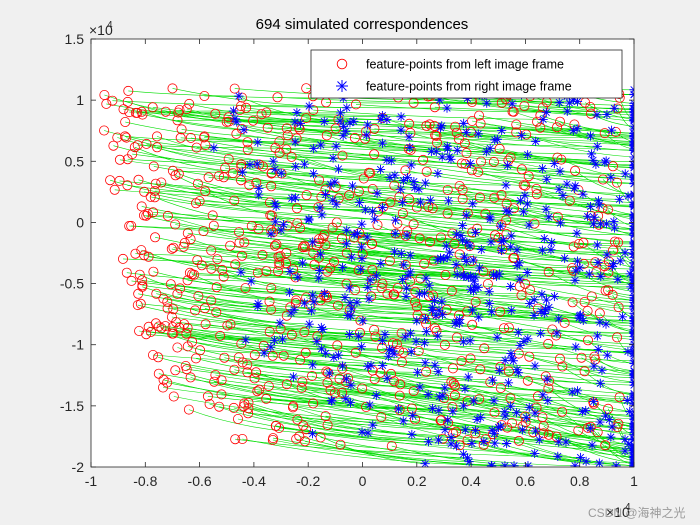 The image size is (700, 525). What do you see at coordinates (72, 406) in the screenshot?
I see `y-tick-label: -1.5` at bounding box center [72, 406].